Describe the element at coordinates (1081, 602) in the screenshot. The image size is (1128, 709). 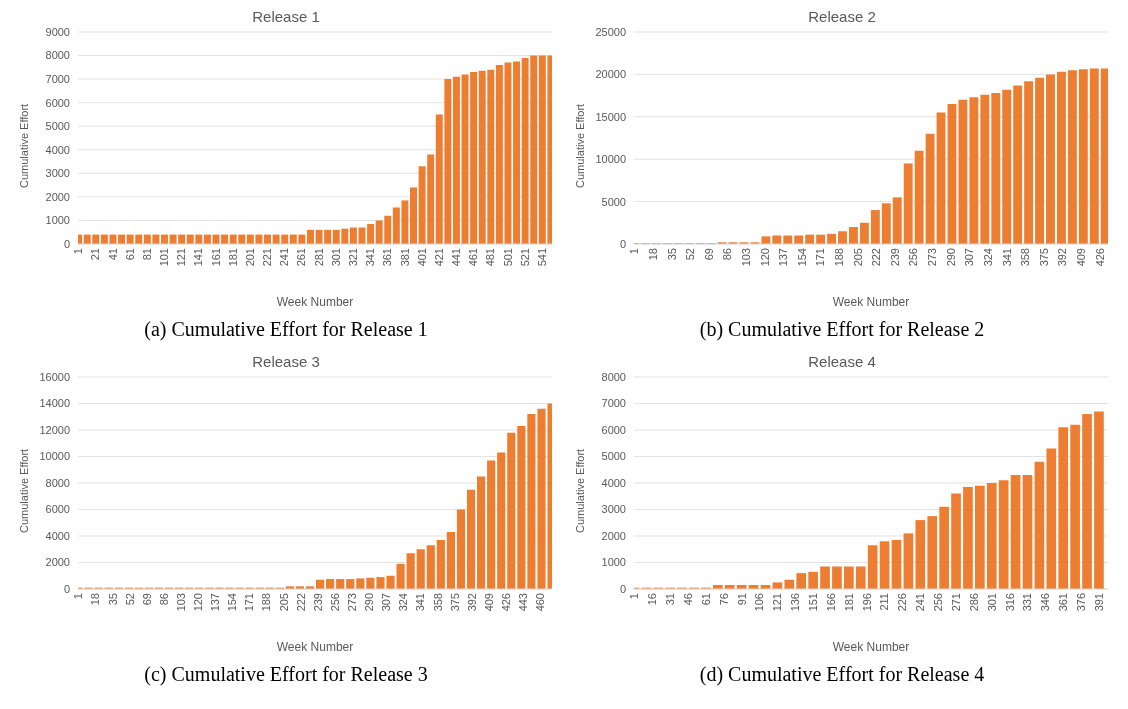
I see `x-tick-label: 376` at that location.